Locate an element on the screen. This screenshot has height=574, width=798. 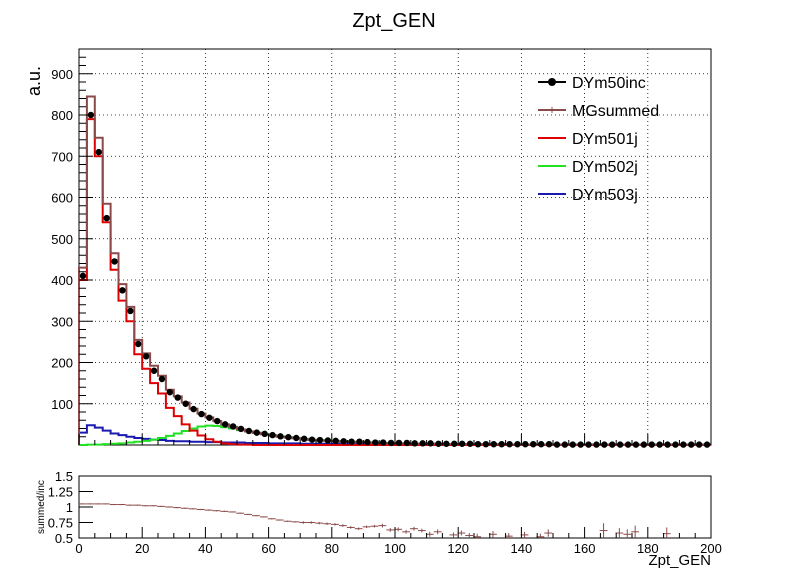
legend-marker is located at coordinates (552, 82).